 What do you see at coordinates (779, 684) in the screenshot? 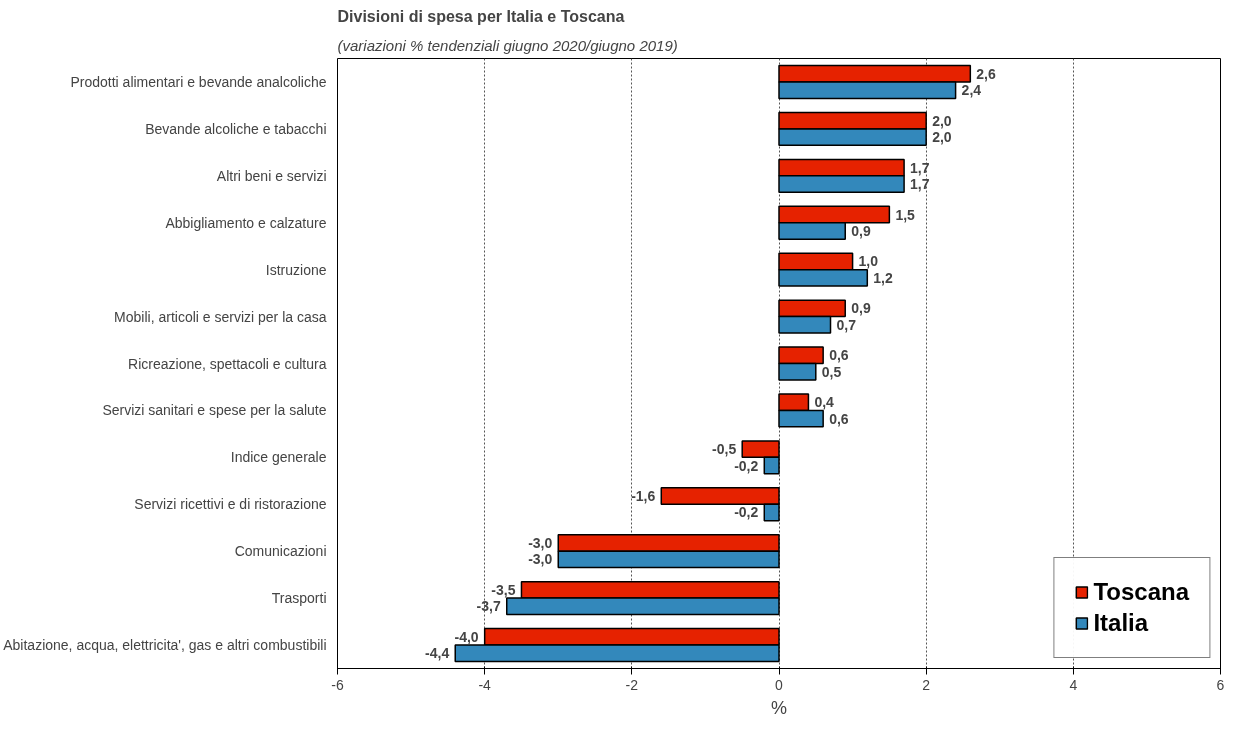
I see `x-tick-label: 0` at bounding box center [779, 684].